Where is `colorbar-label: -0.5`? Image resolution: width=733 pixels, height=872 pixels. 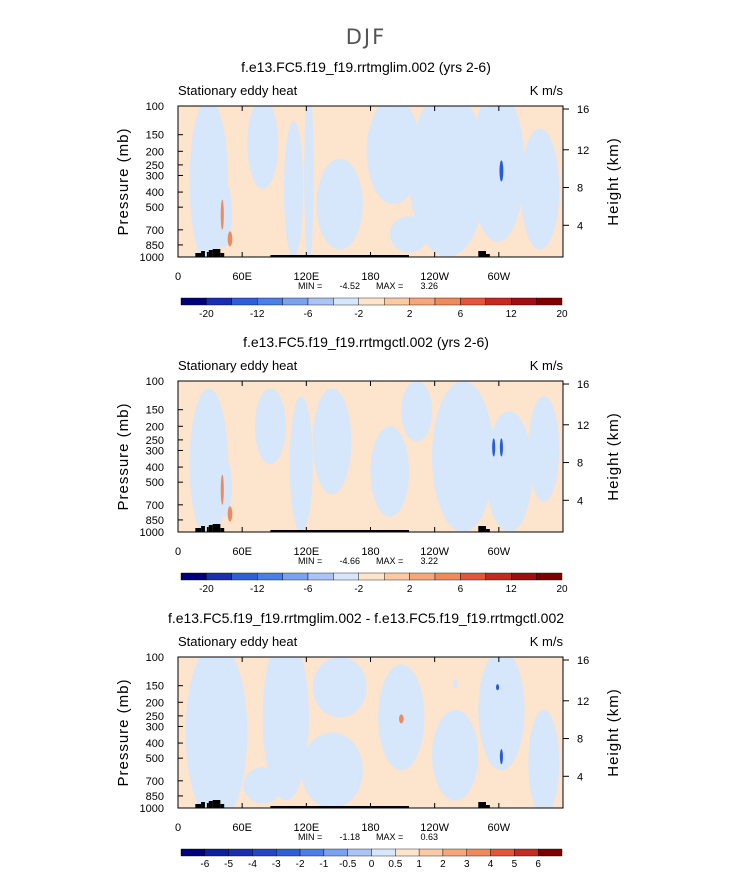
colorbar-label: -0.5 is located at coordinates (348, 864).